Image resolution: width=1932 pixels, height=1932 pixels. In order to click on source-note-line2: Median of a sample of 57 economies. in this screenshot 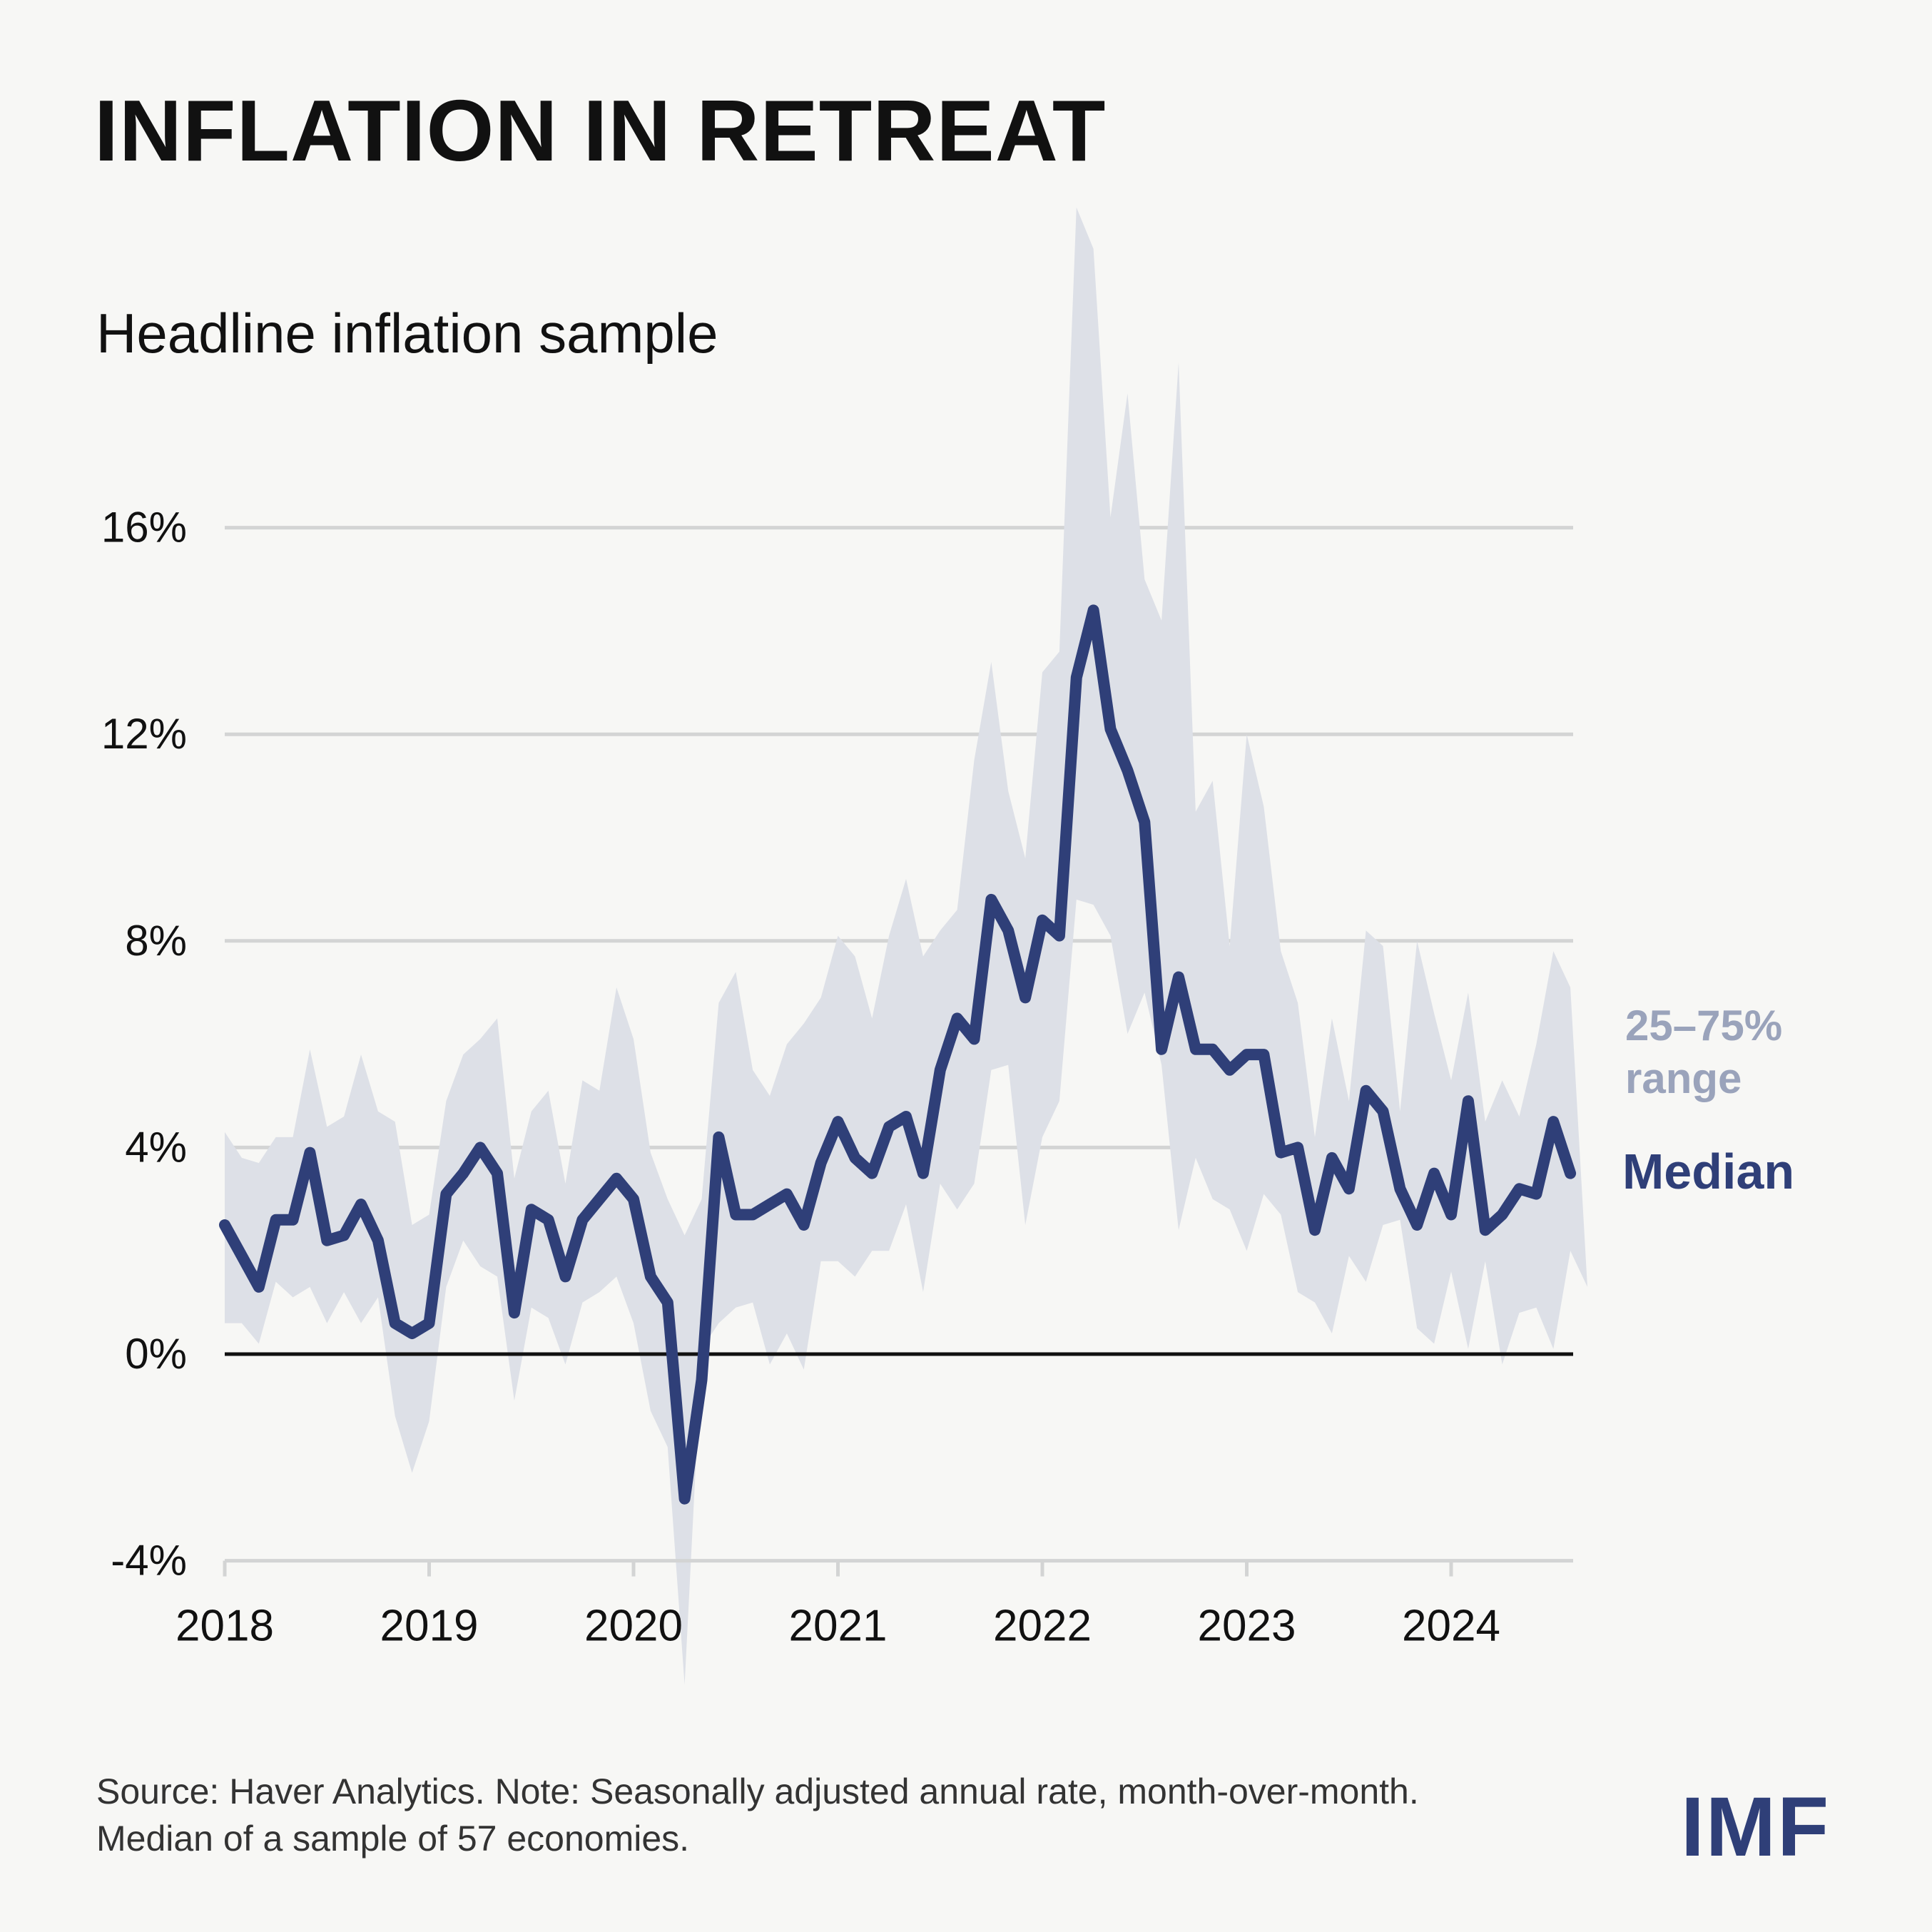, I will do `click(393, 1839)`.